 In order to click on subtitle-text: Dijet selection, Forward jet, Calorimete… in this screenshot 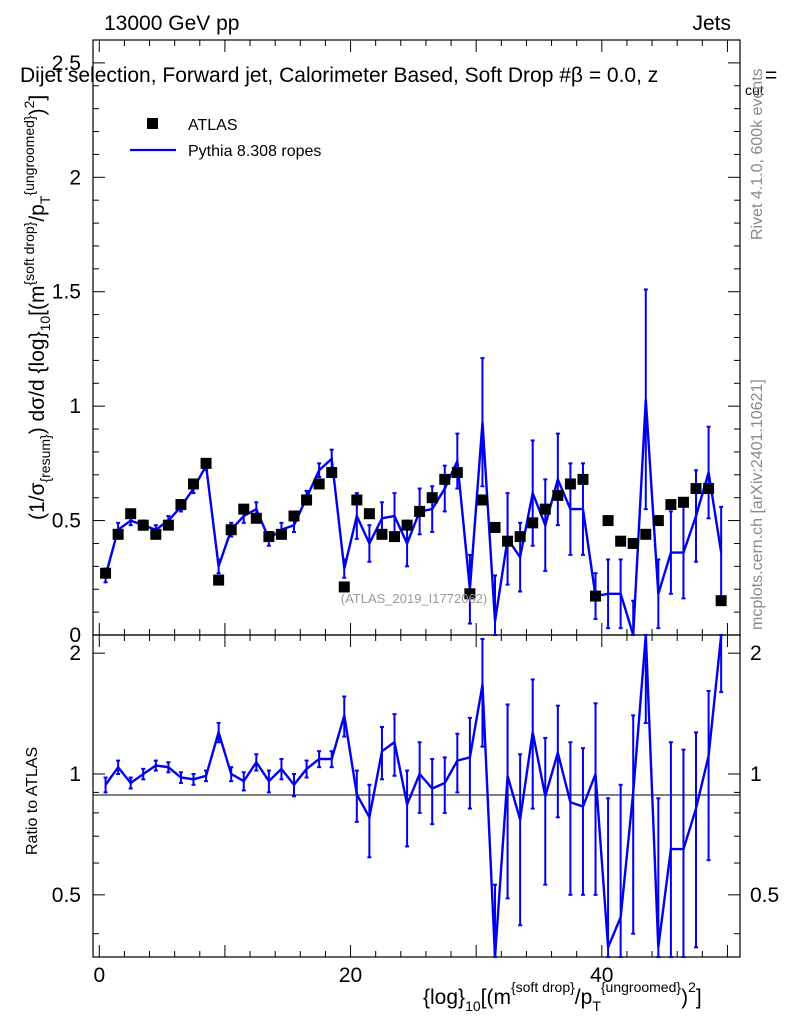, I will do `click(295, 75)`.